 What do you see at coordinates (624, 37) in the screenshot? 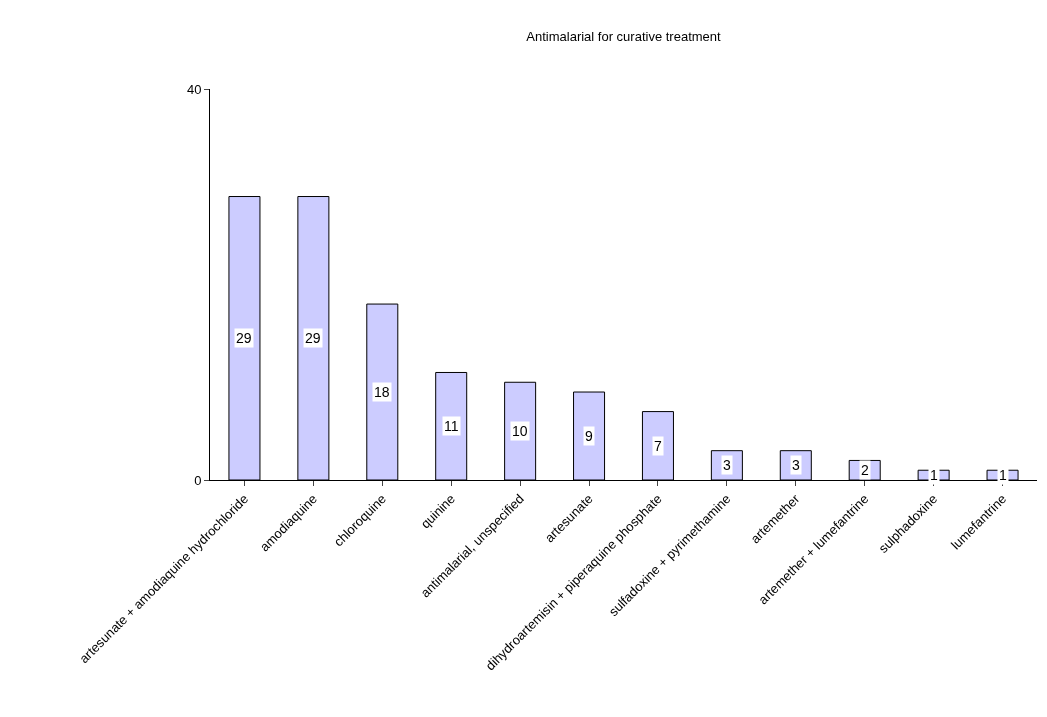
I see `chart-title: Antimalarial for curative treatment` at bounding box center [624, 37].